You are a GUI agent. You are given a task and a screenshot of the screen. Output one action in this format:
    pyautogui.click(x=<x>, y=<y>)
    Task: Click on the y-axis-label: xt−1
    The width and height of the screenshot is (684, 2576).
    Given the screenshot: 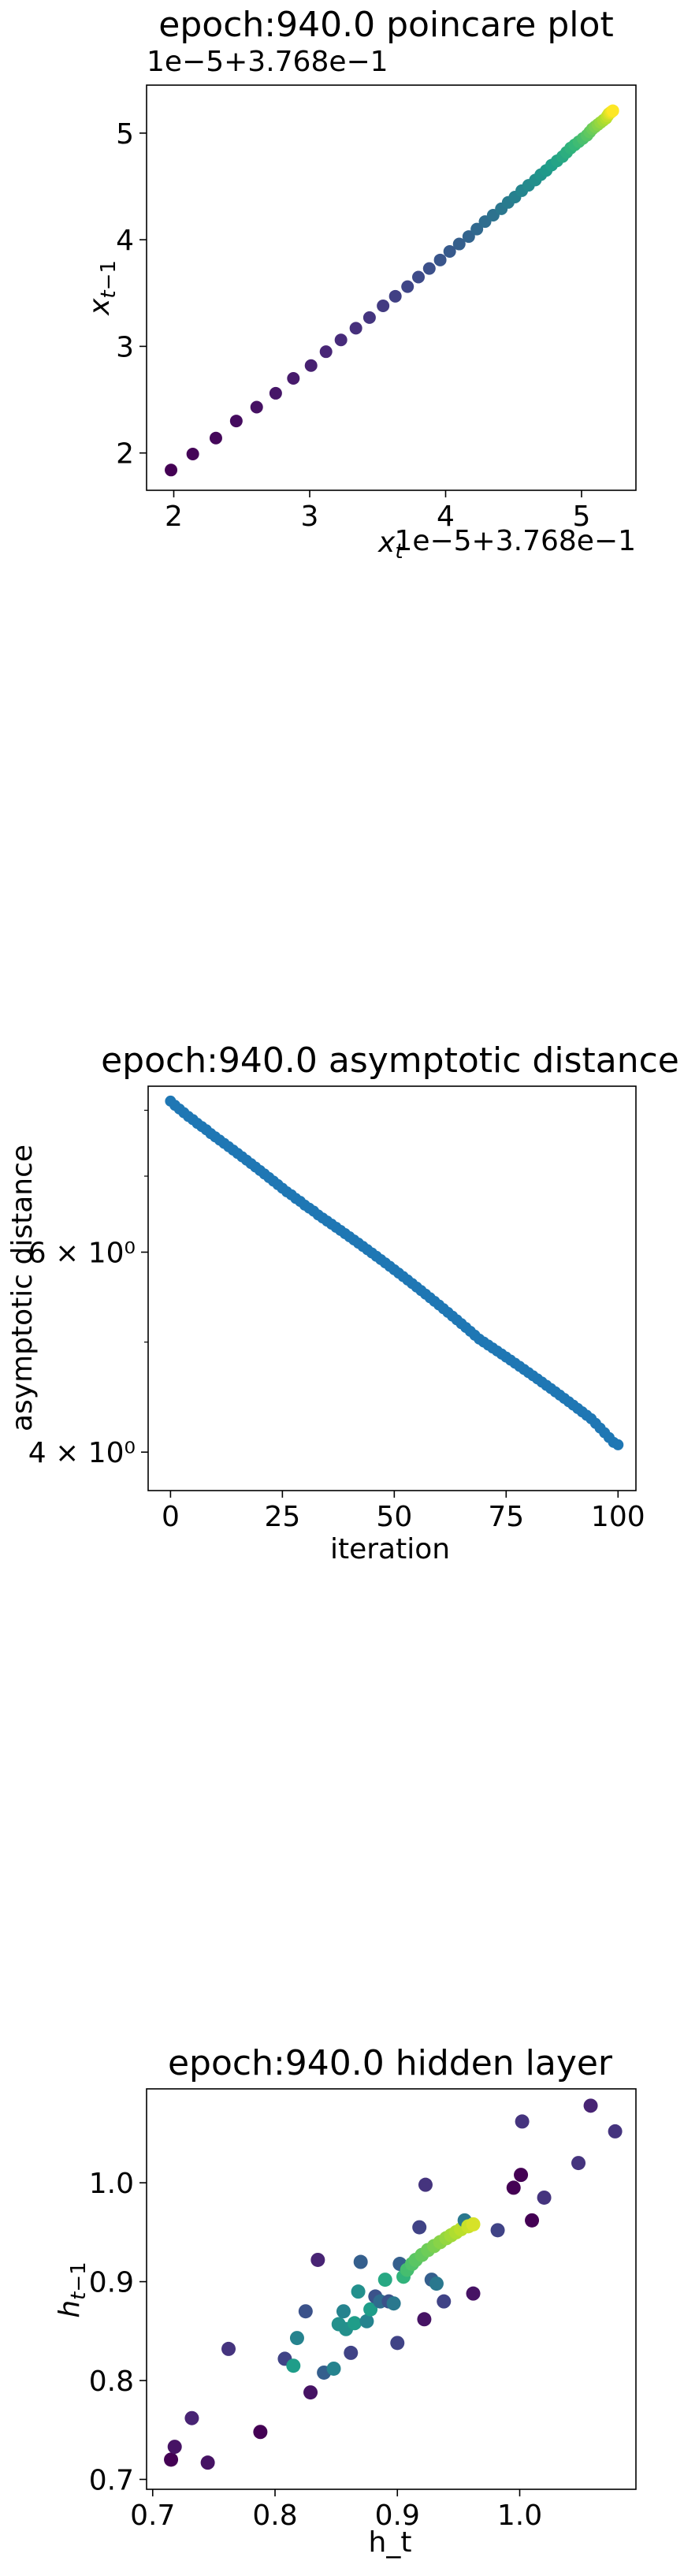 What is the action you would take?
    pyautogui.click(x=103, y=288)
    